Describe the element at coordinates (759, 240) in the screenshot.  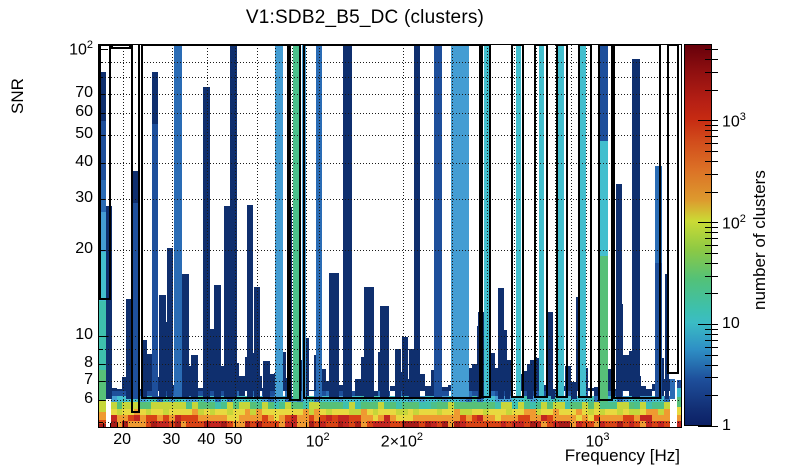
I see `colorbar-title: number of clusters` at that location.